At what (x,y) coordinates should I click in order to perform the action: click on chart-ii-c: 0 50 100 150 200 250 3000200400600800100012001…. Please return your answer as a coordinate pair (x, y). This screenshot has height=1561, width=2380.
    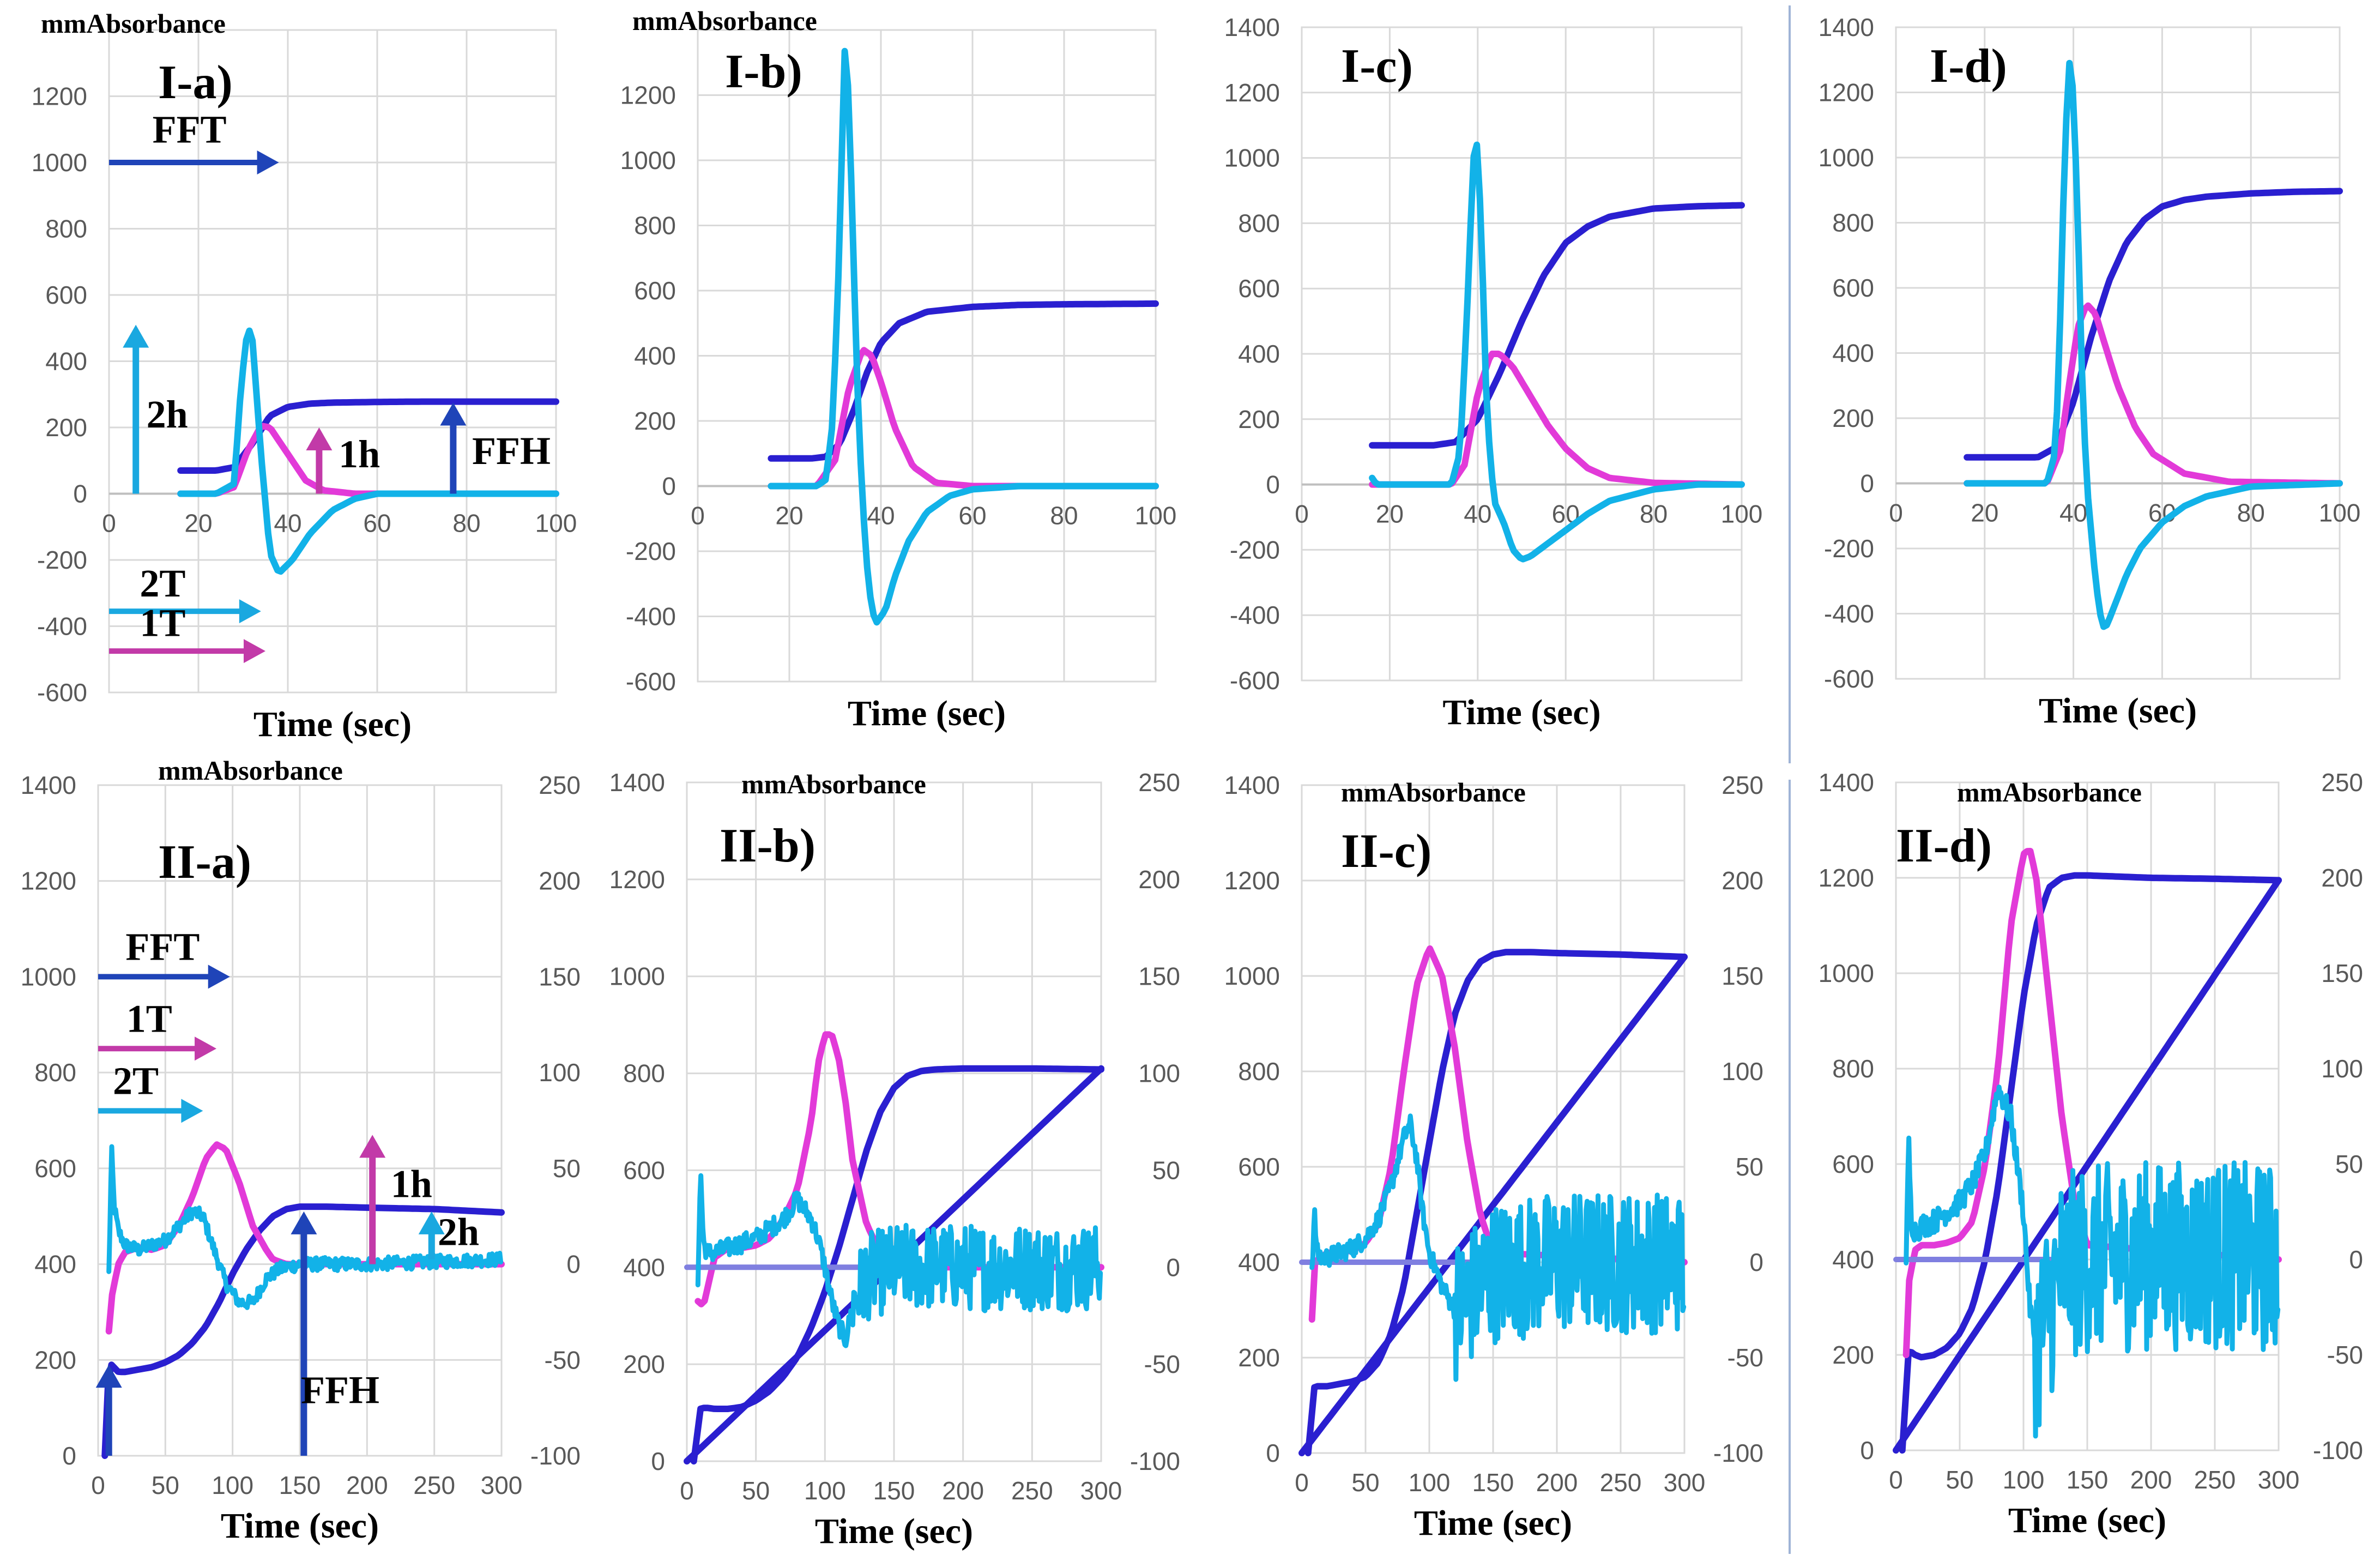
    Looking at the image, I should click on (1493, 1157).